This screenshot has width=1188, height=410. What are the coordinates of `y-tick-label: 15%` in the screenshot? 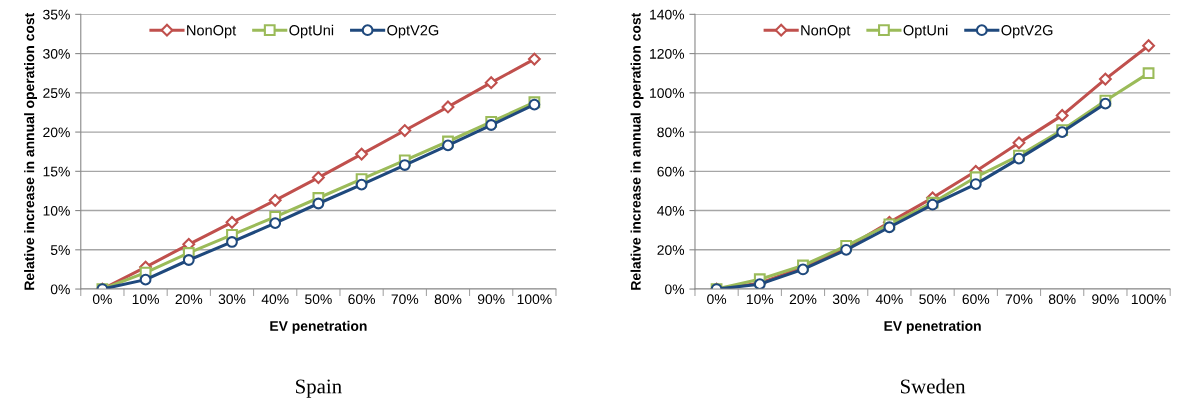 It's located at (56, 171).